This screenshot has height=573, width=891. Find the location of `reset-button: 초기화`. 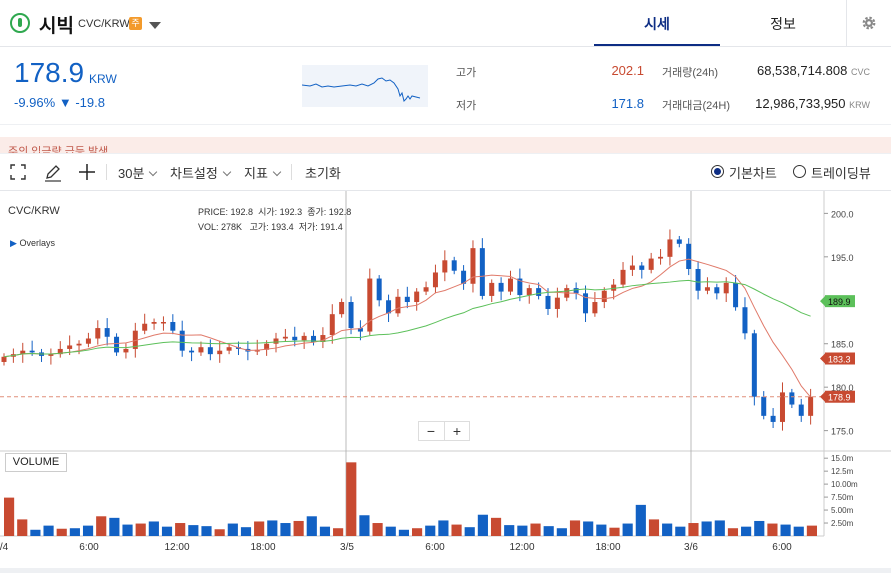

reset-button: 초기화 is located at coordinates (323, 173).